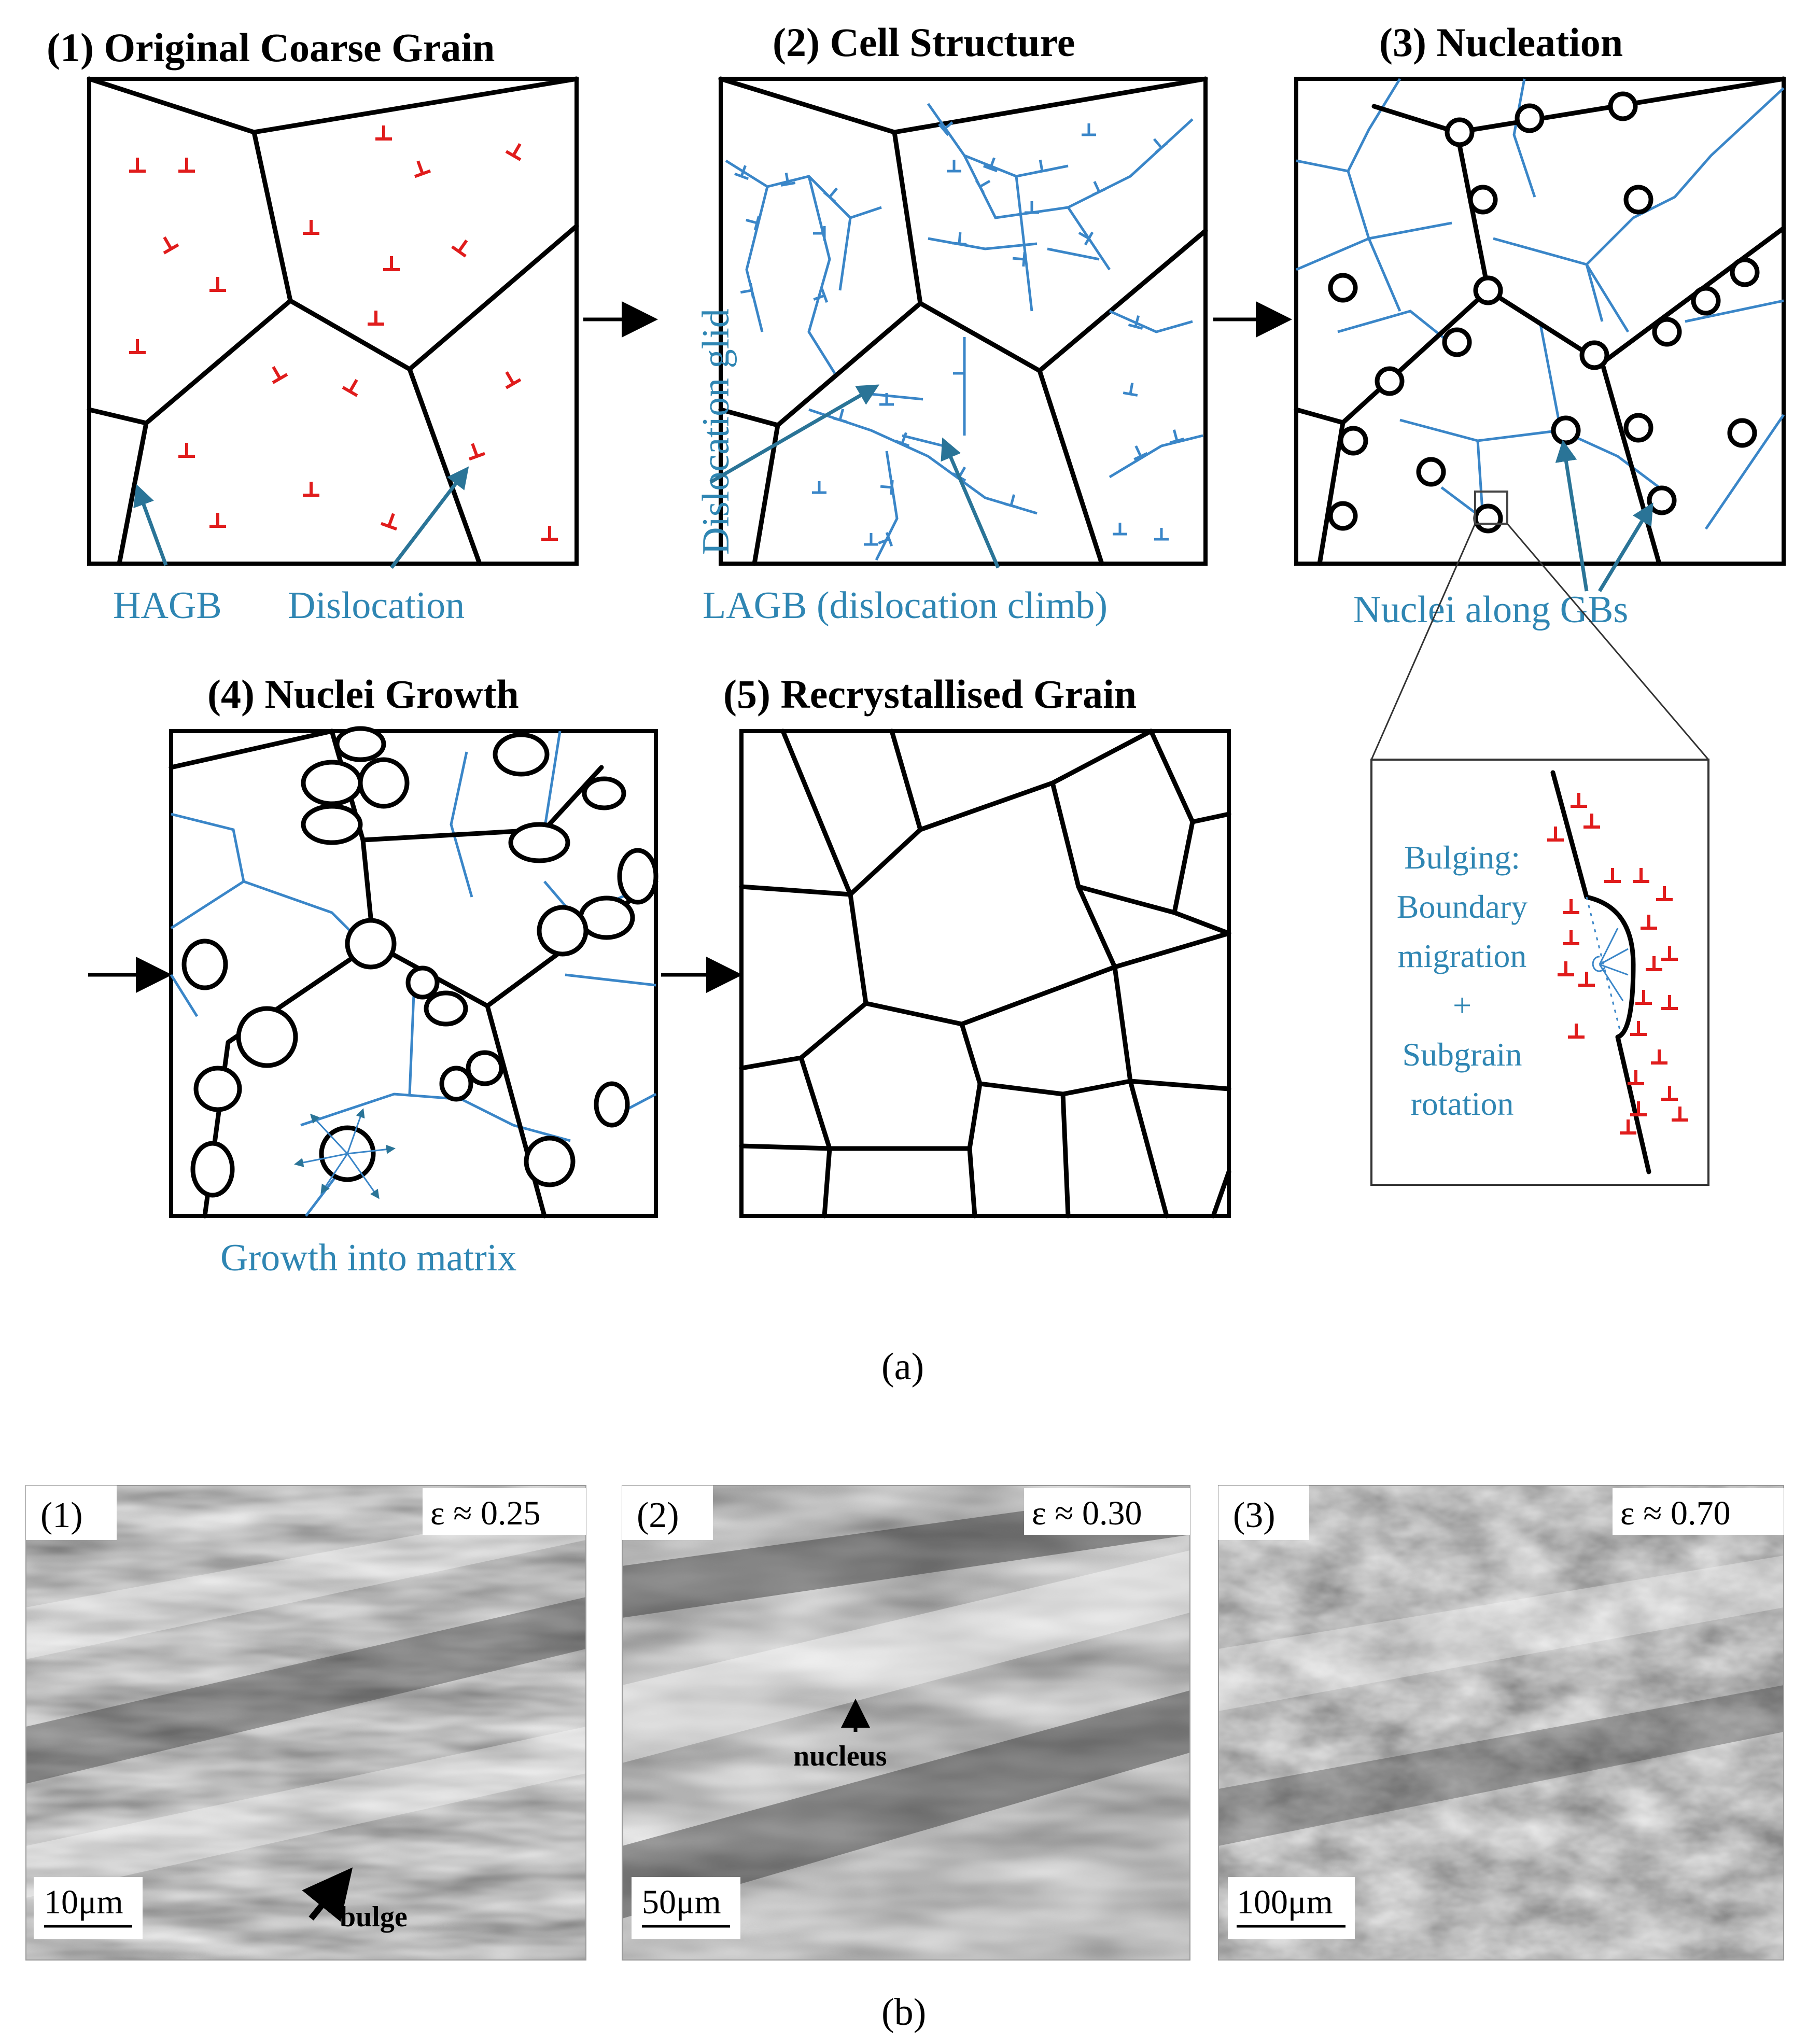  I want to click on zoom-line-right, so click(1607, 641).